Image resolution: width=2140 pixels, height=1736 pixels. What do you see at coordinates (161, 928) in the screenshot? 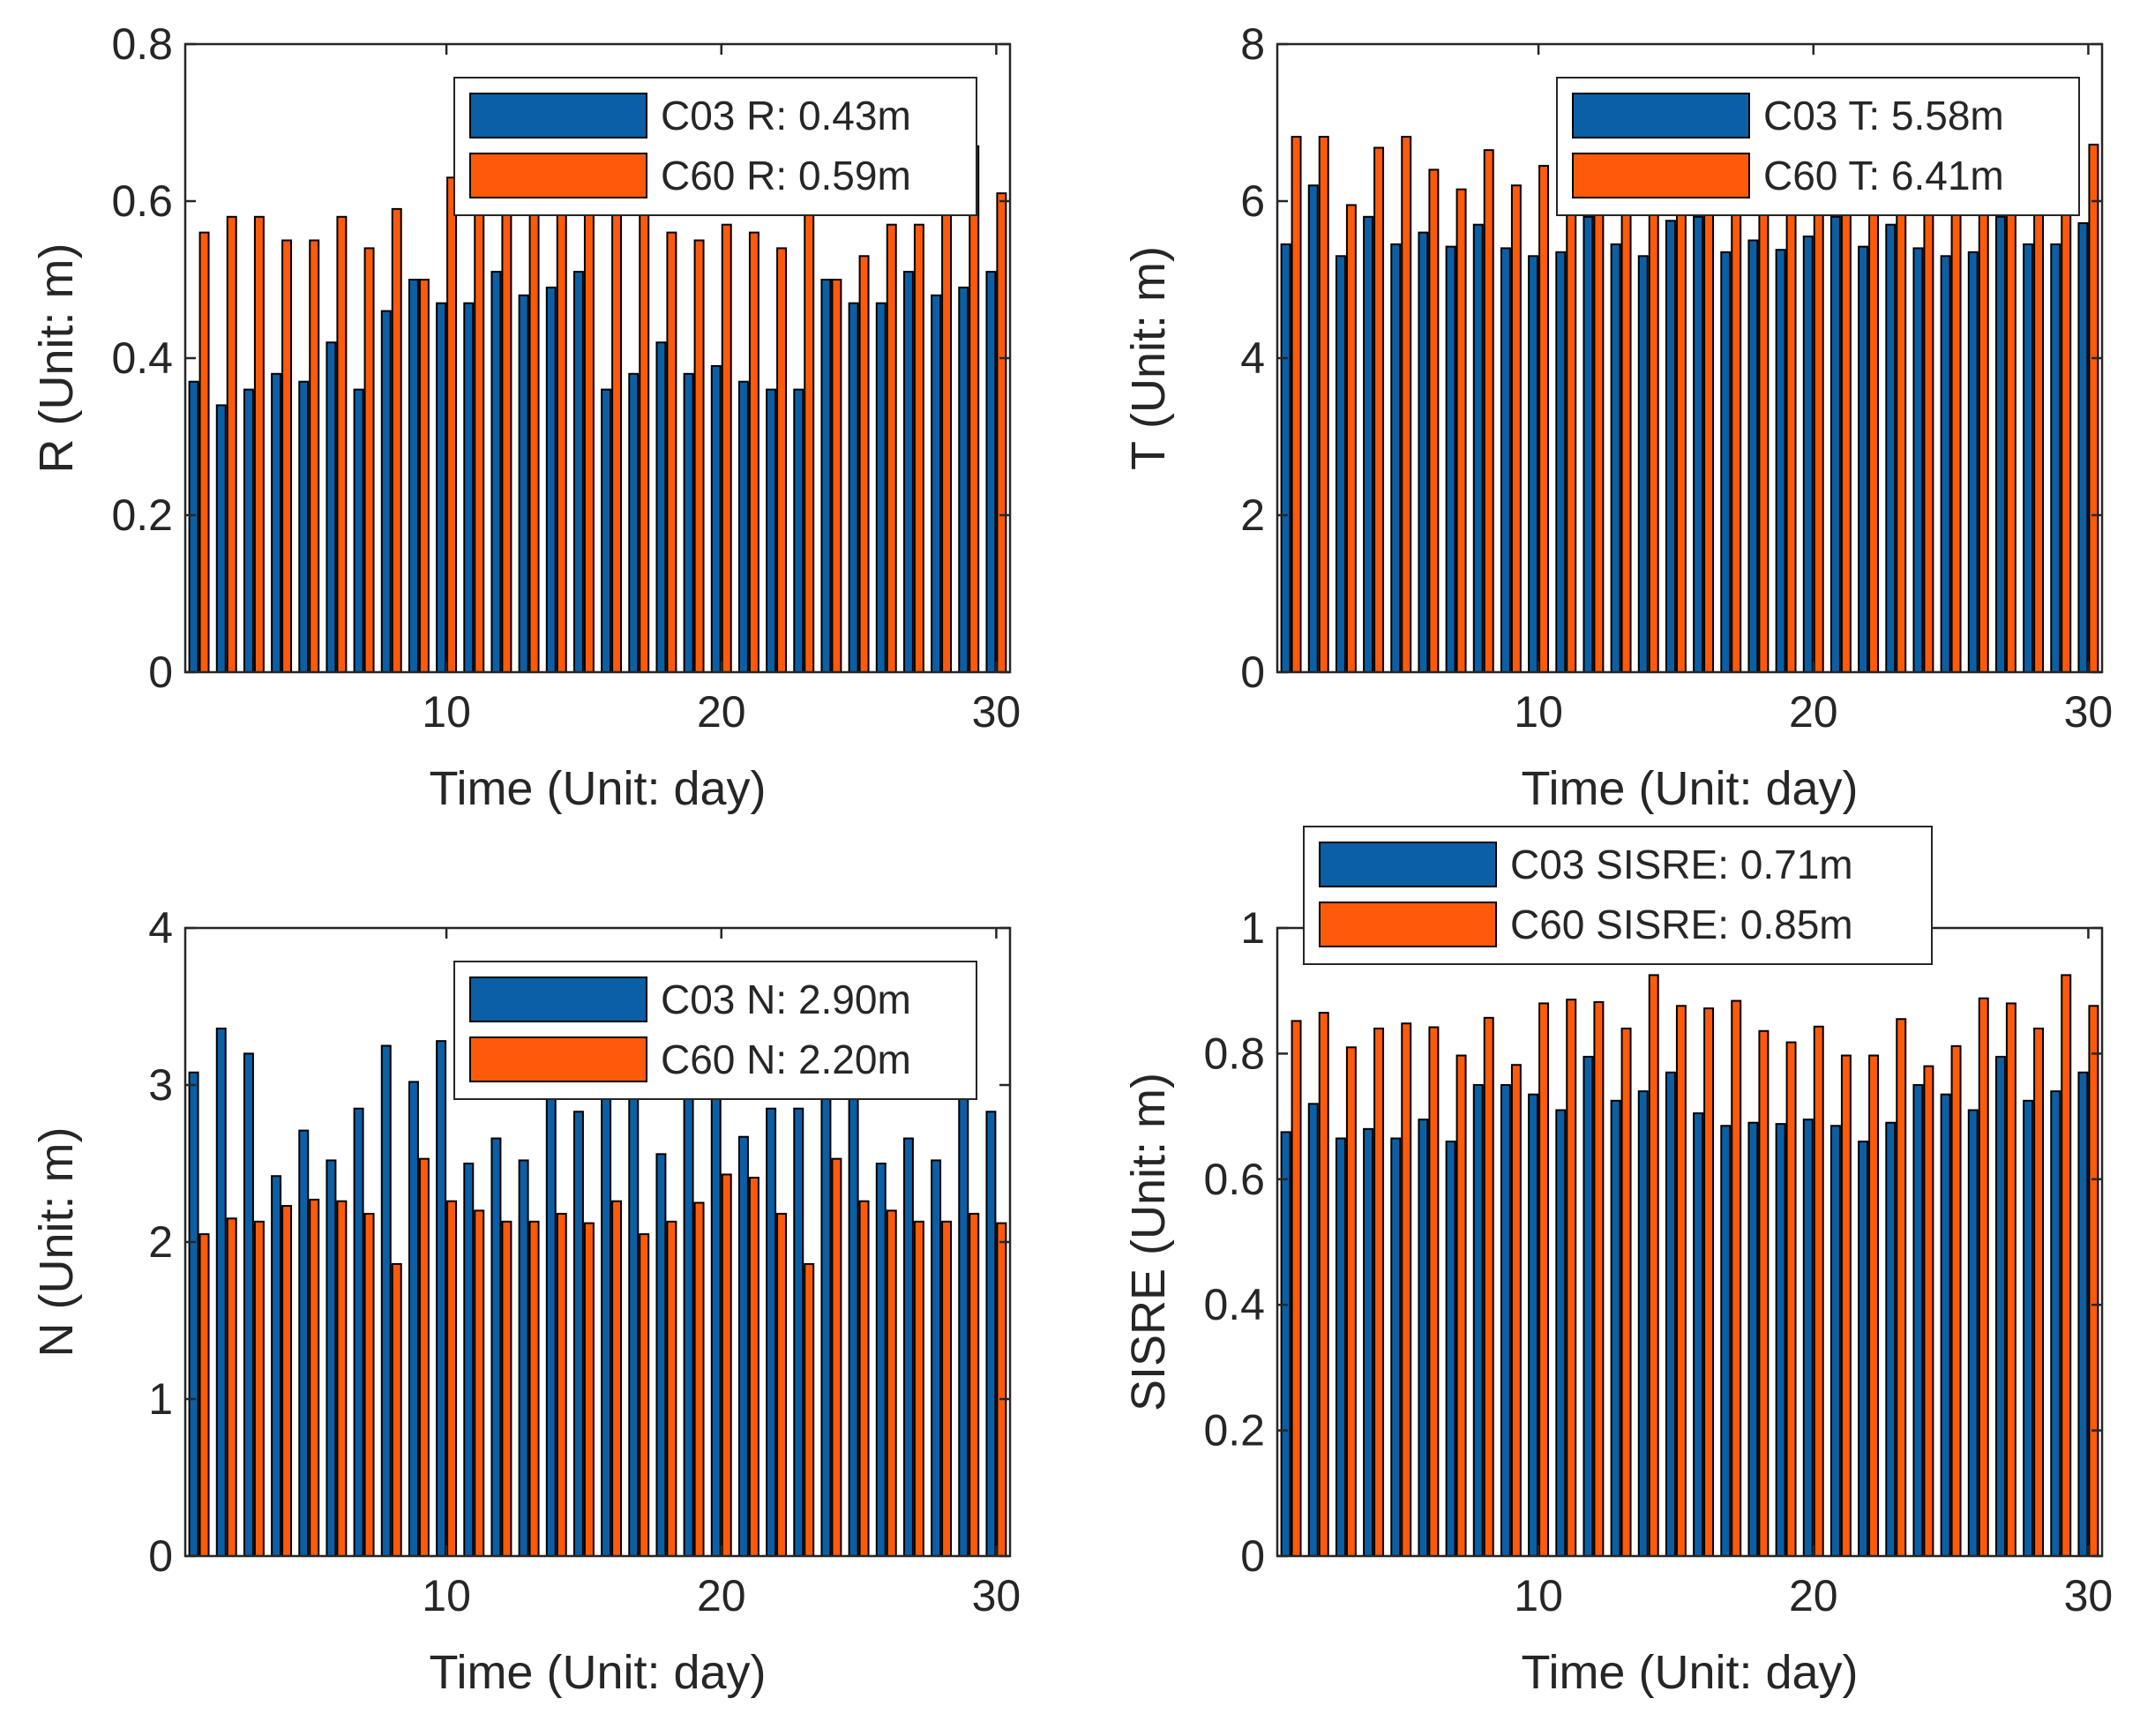
I see `y-tick-label: 4` at bounding box center [161, 928].